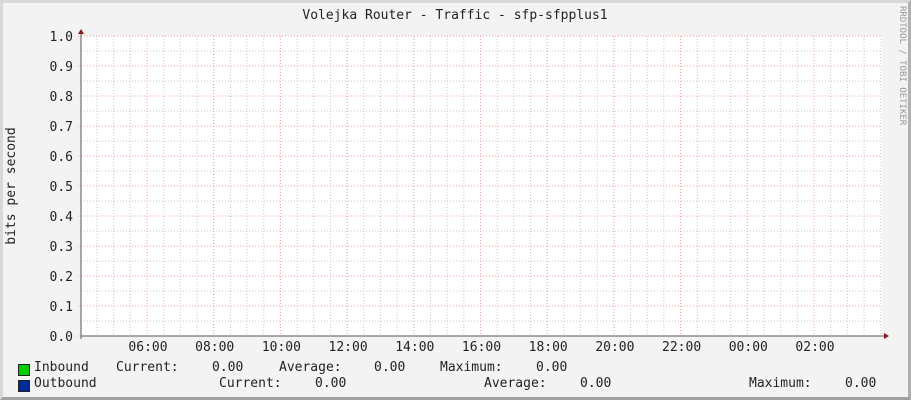  Describe the element at coordinates (250, 383) in the screenshot. I see `outbound-current-label: Current:` at that location.